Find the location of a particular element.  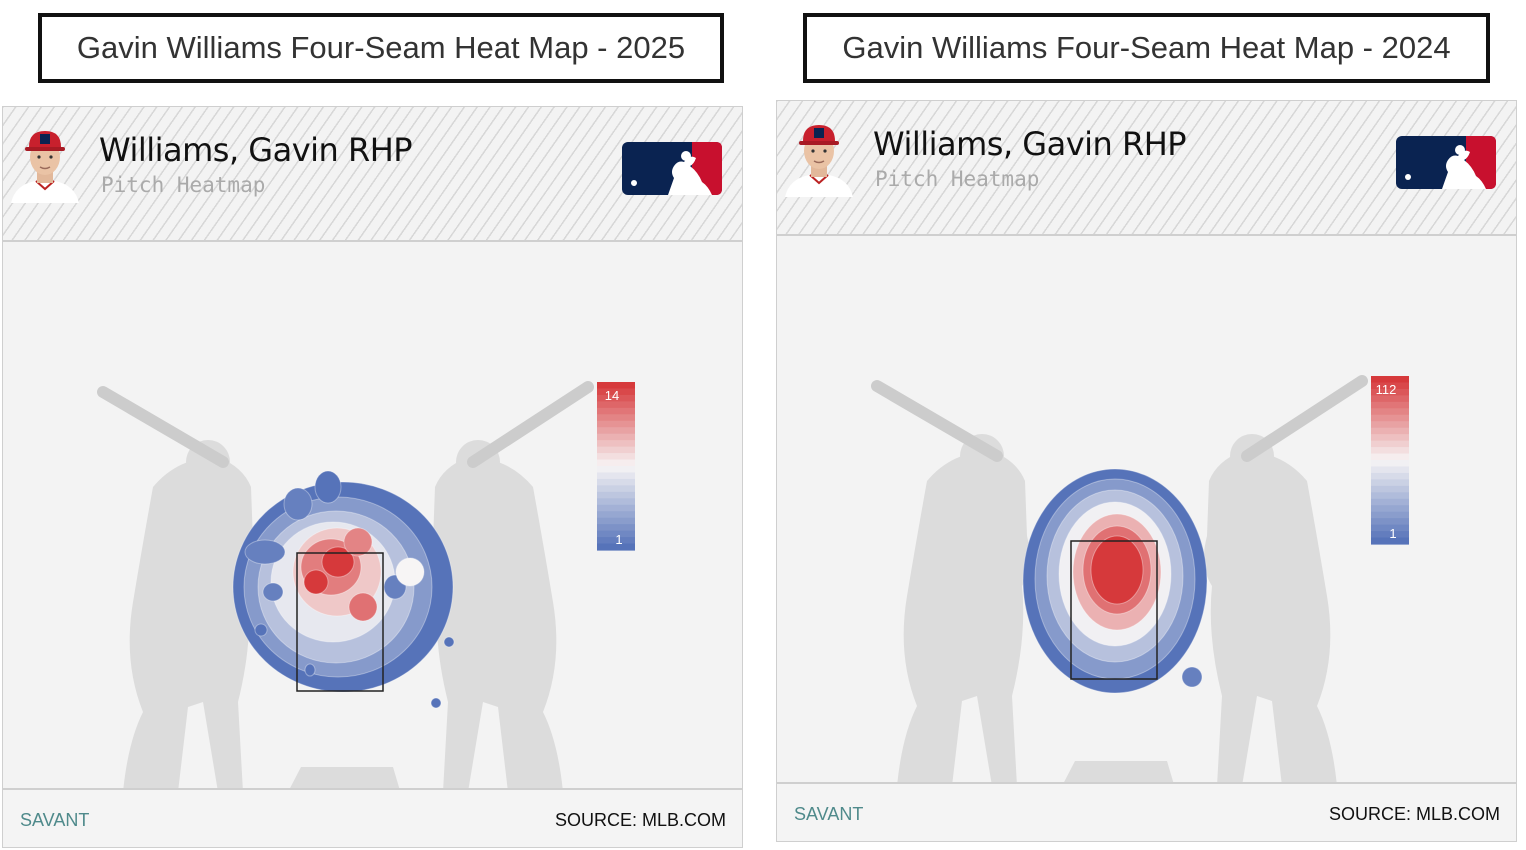

panel-title-box: Gavin Williams Four-Seam Heat Map - 2025 is located at coordinates (381, 48).